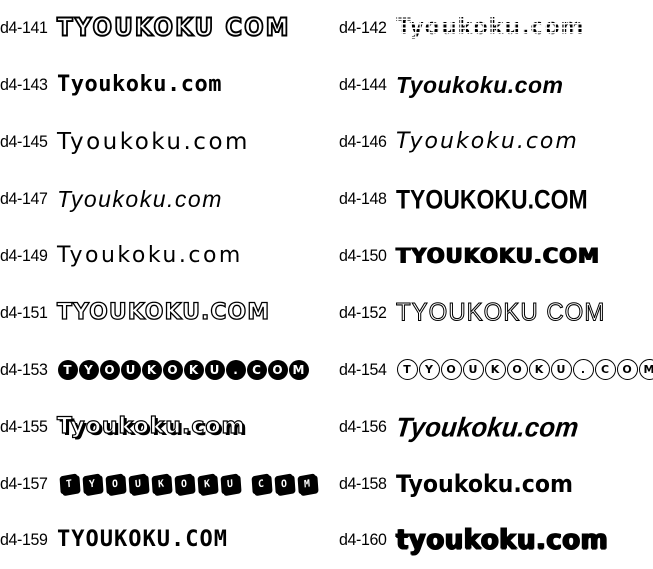 This screenshot has height=569, width=653. What do you see at coordinates (363, 199) in the screenshot?
I see `specimen-code: d4-148` at bounding box center [363, 199].